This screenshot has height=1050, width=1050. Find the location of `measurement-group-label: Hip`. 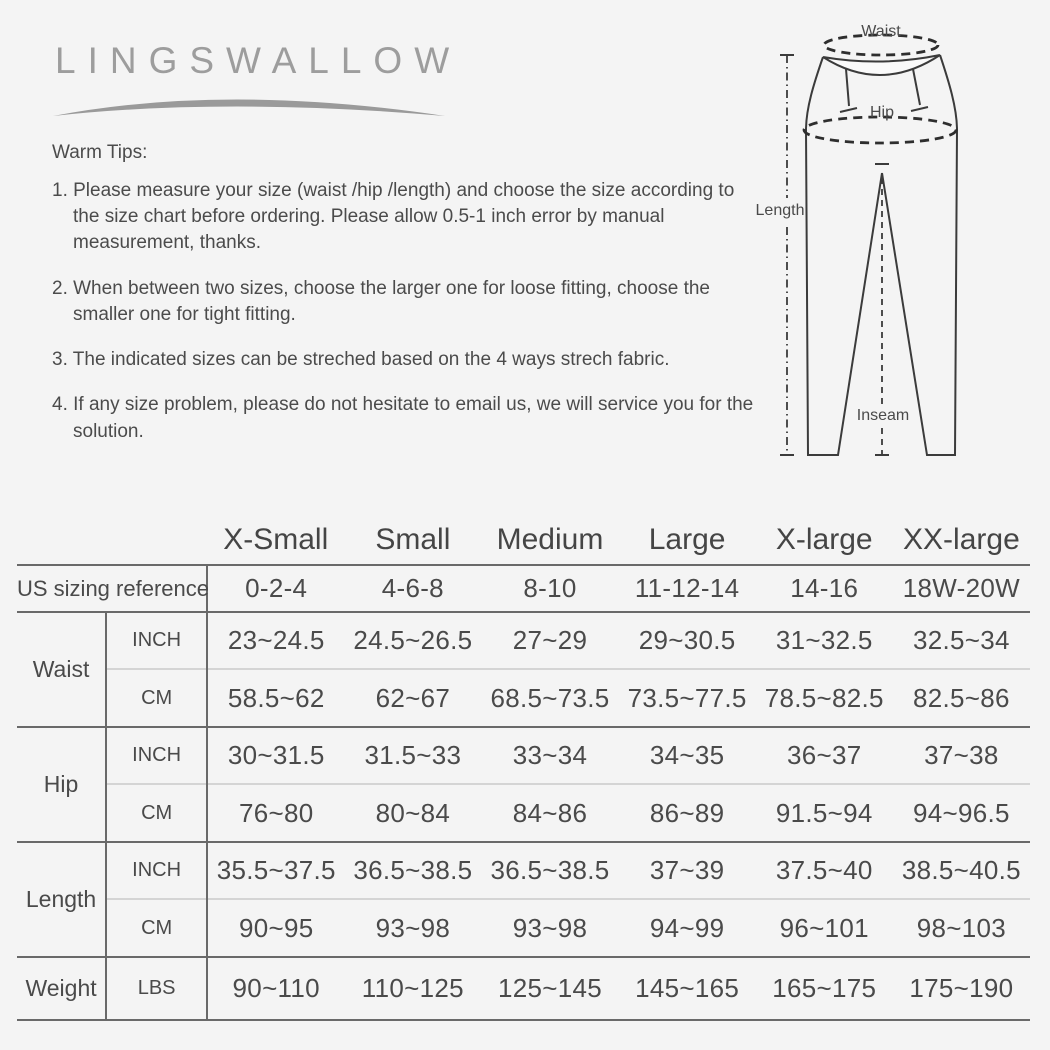

measurement-group-label: Hip is located at coordinates (62, 784).